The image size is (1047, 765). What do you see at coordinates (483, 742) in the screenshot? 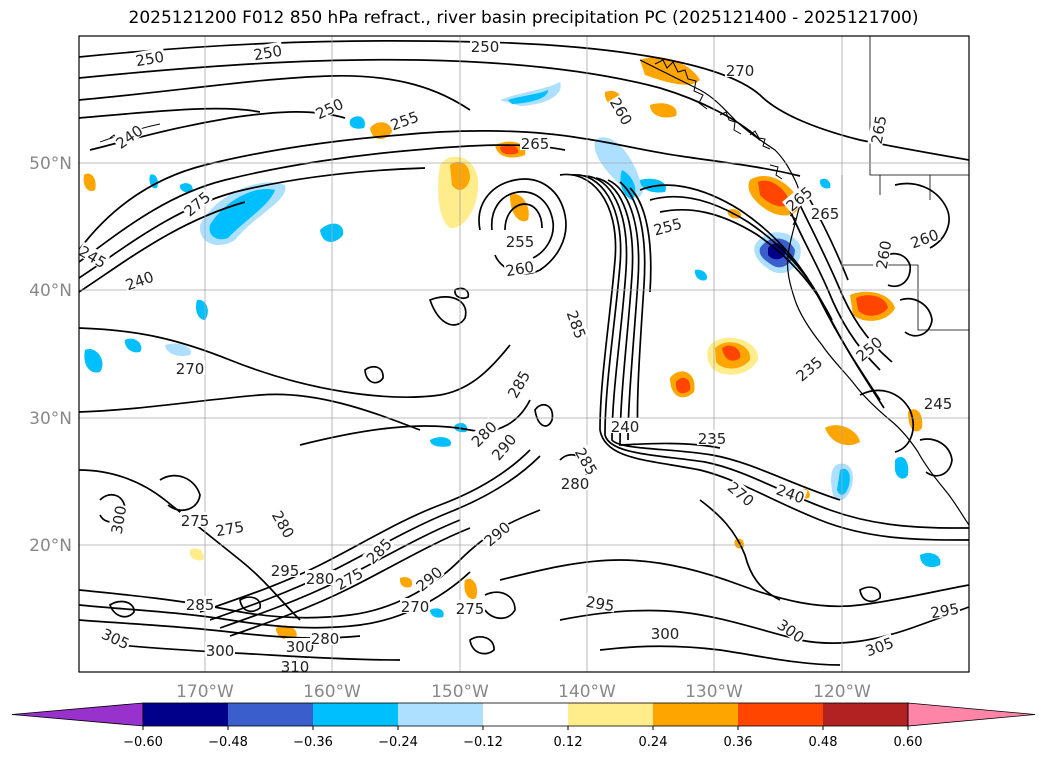
I see `colorbar-tick-label: −0.12` at bounding box center [483, 742].